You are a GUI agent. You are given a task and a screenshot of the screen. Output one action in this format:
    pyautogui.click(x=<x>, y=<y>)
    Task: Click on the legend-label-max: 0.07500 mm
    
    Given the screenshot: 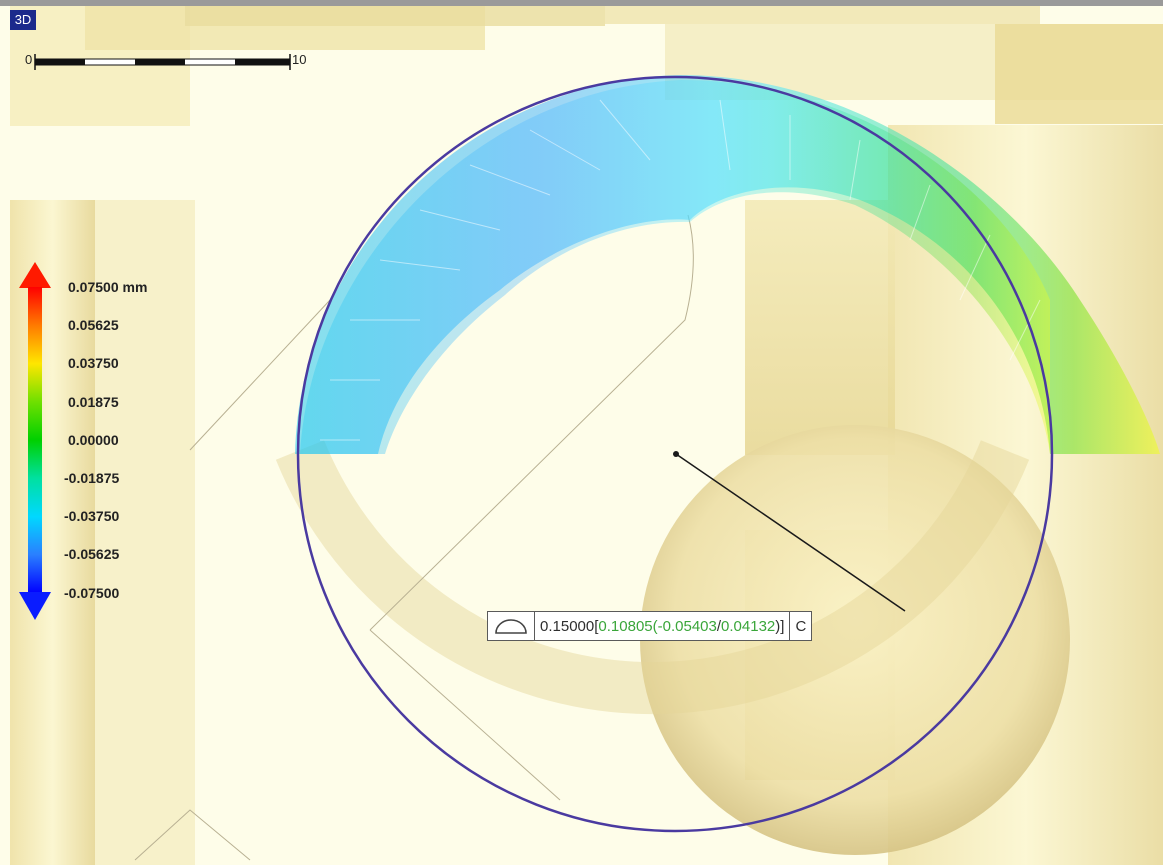 What is the action you would take?
    pyautogui.click(x=108, y=287)
    